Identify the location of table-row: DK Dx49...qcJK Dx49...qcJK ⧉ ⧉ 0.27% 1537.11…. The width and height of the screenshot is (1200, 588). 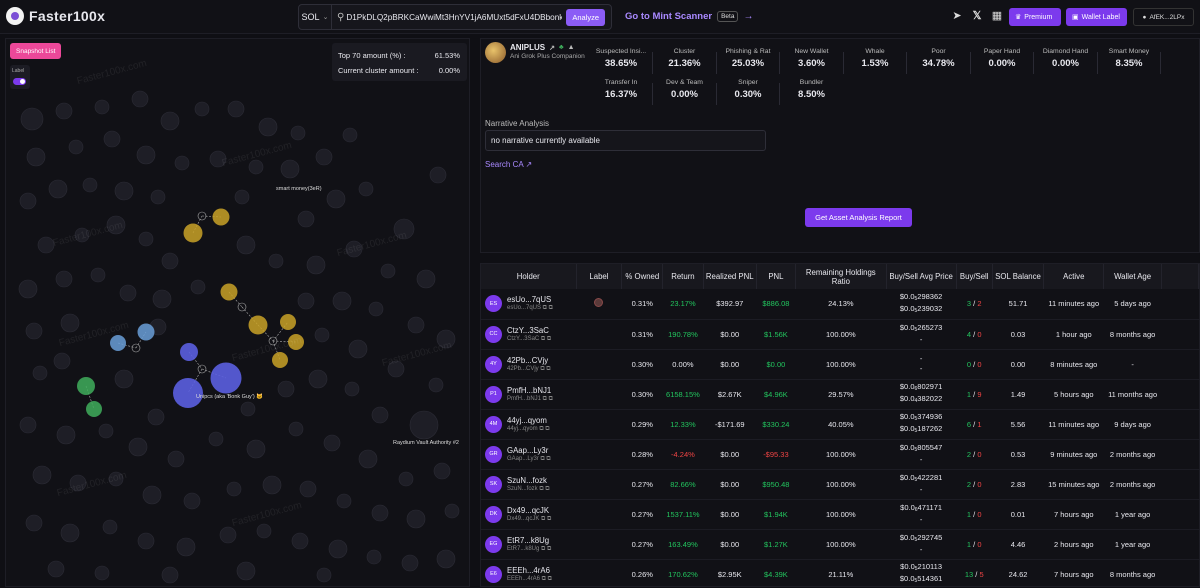
(840, 514).